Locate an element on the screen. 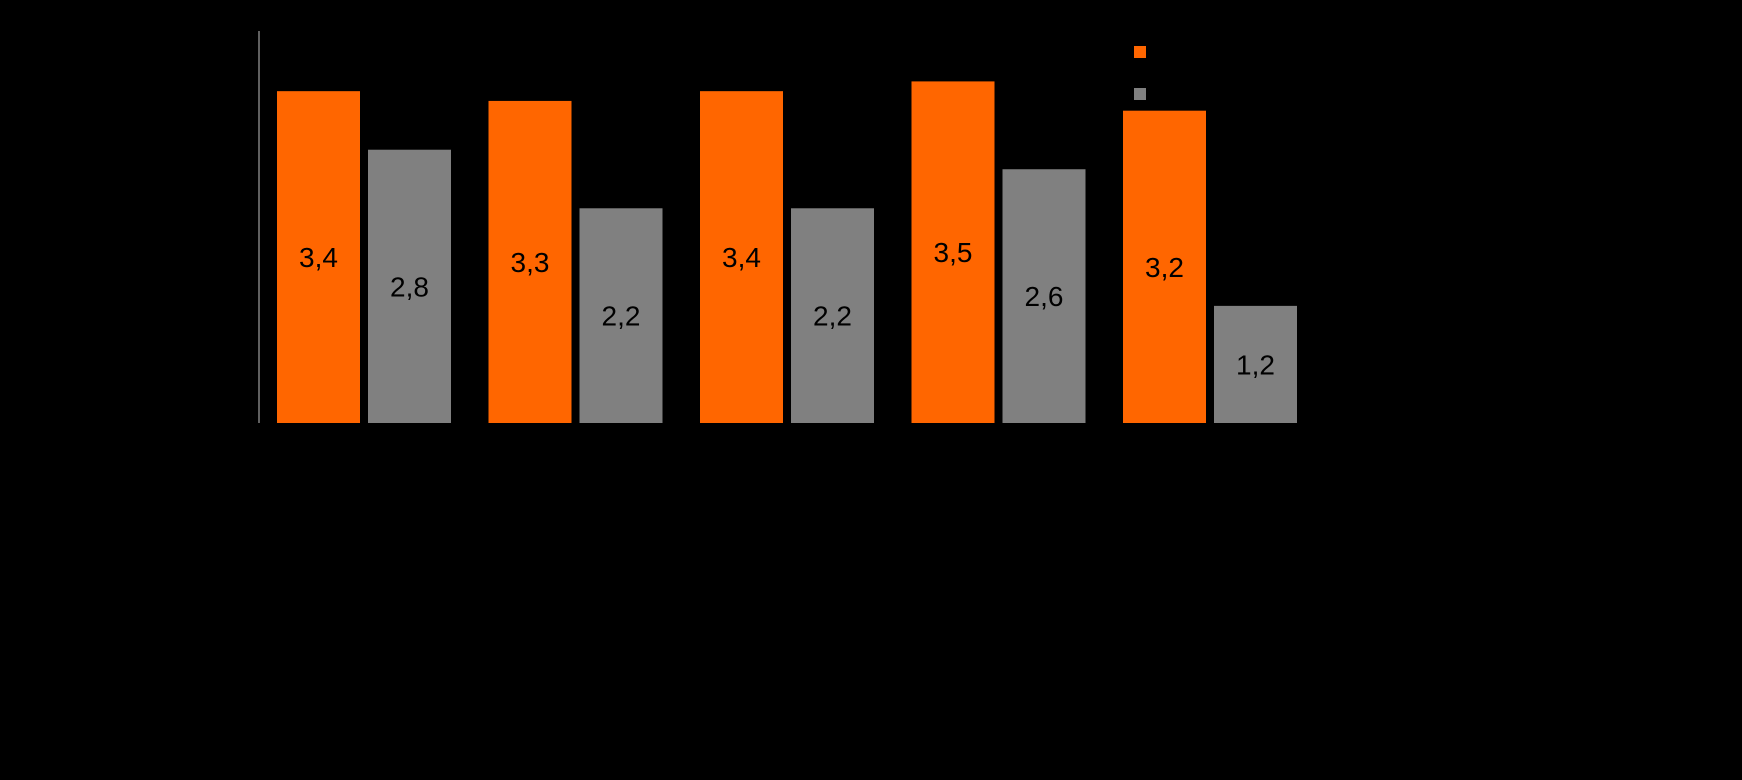  bar-series1-cat2 is located at coordinates (530, 262).